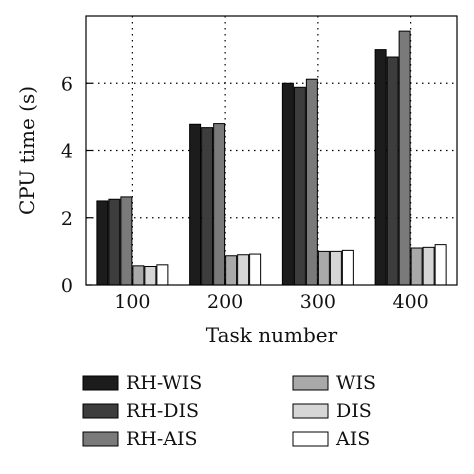 The width and height of the screenshot is (474, 474). Describe the element at coordinates (164, 383) in the screenshot. I see `legend-label: RH-WIS` at that location.